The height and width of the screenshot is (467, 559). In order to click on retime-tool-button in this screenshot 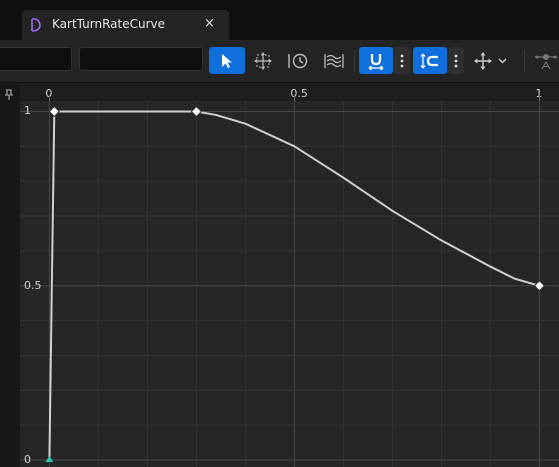, I will do `click(298, 60)`.